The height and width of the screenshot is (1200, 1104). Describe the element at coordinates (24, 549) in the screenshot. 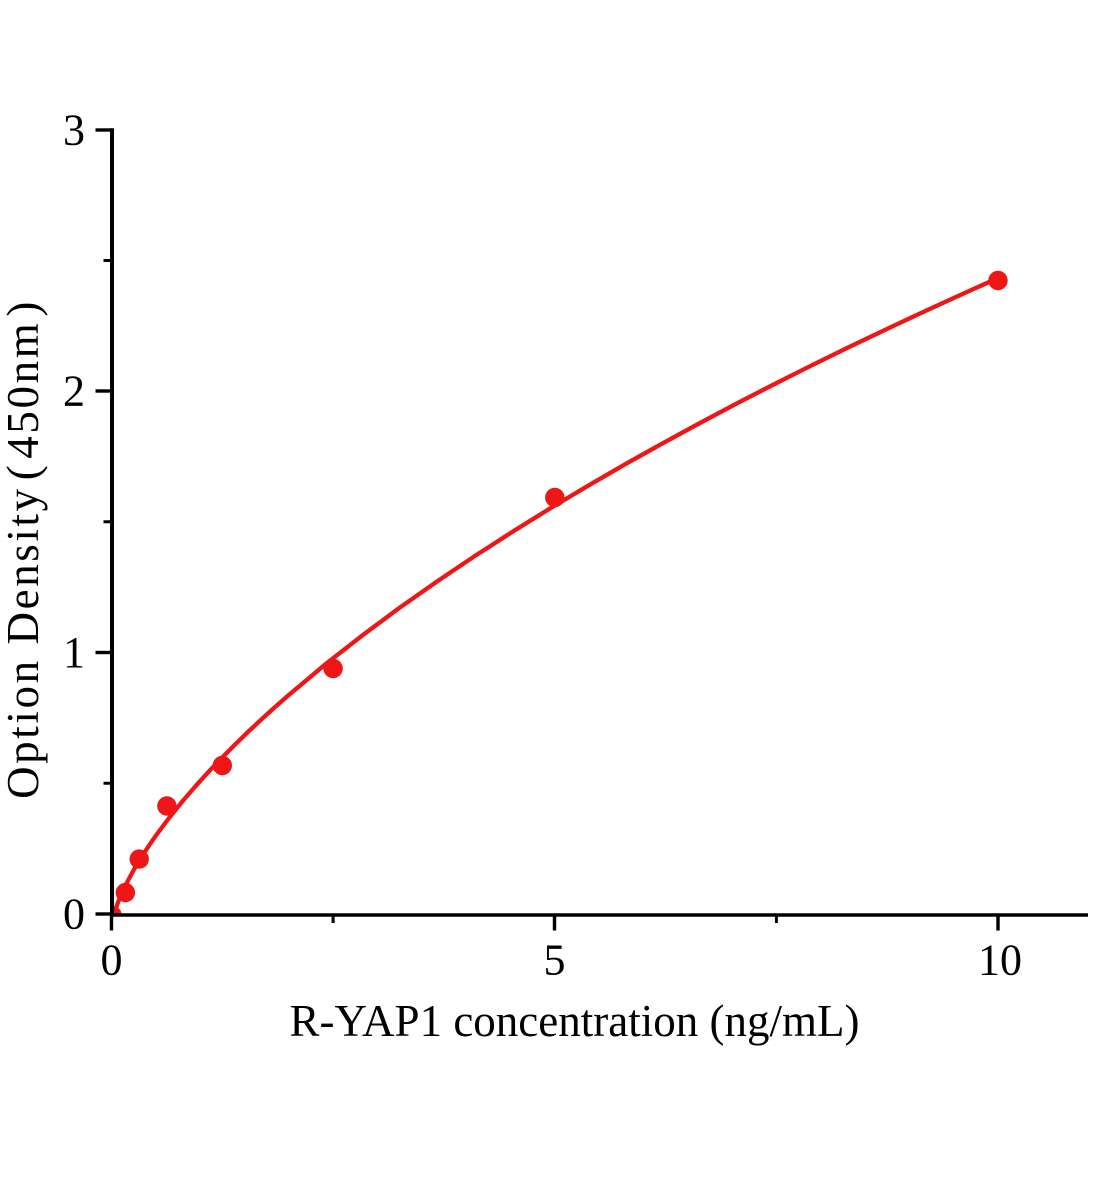

I see `svg-text: Option Density(450nm)` at that location.